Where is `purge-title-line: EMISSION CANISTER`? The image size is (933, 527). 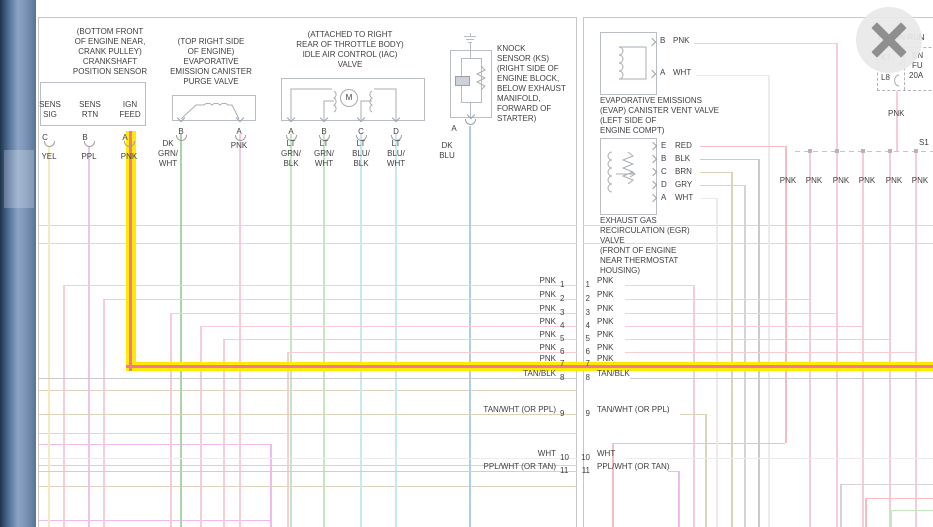 purge-title-line: EMISSION CANISTER is located at coordinates (211, 71).